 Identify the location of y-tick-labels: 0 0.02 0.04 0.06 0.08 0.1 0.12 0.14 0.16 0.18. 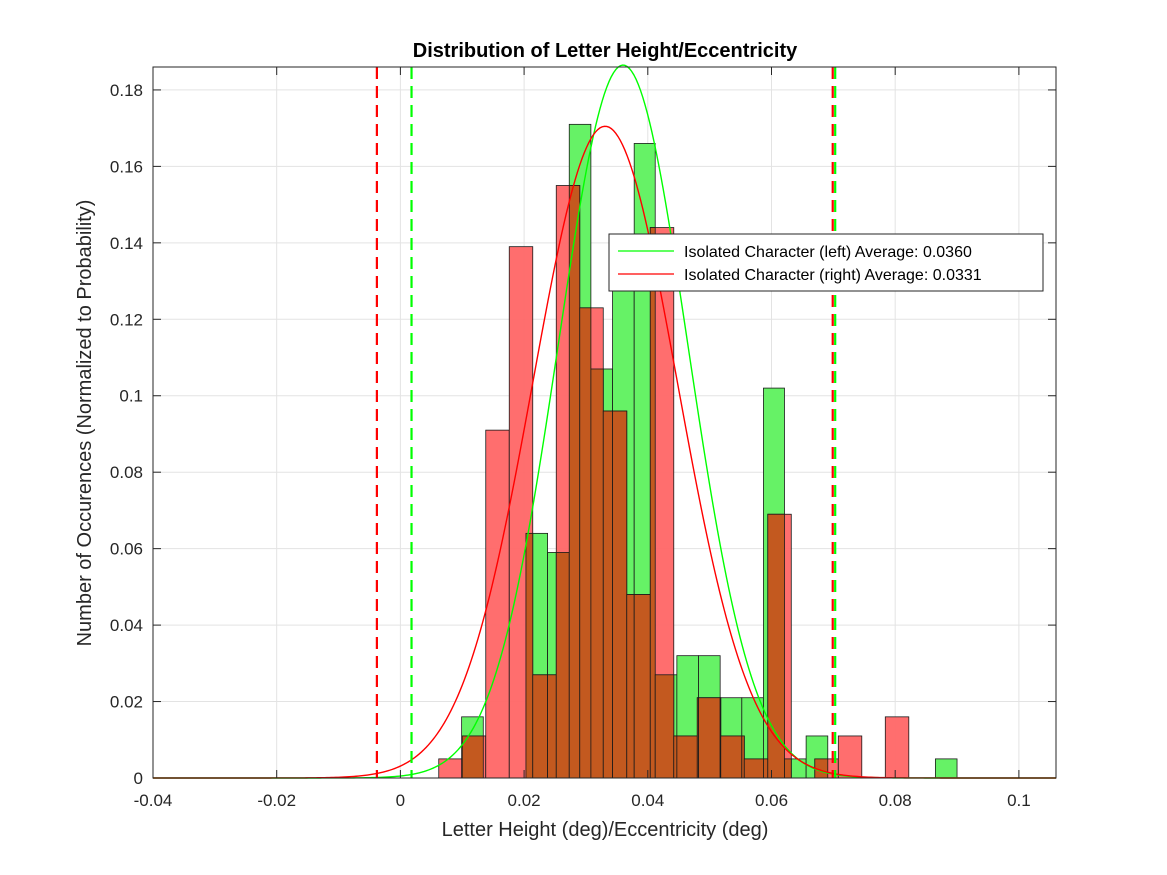
(126, 434).